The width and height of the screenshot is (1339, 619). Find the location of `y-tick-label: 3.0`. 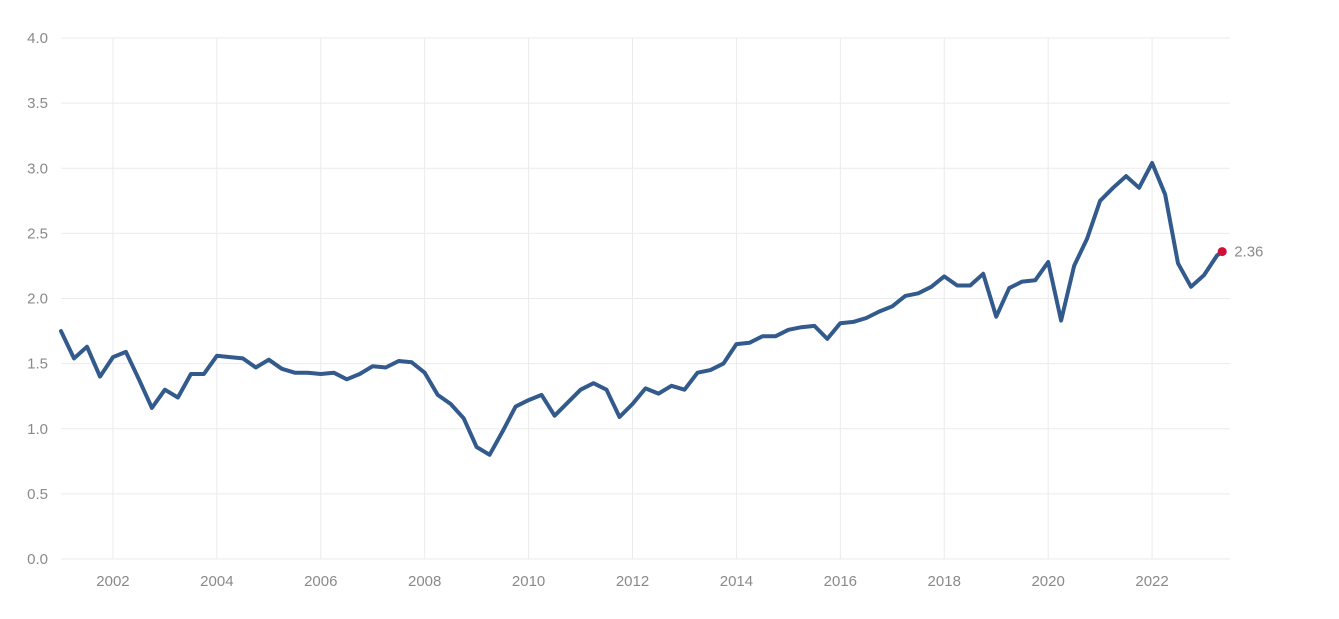

y-tick-label: 3.0 is located at coordinates (37, 168).